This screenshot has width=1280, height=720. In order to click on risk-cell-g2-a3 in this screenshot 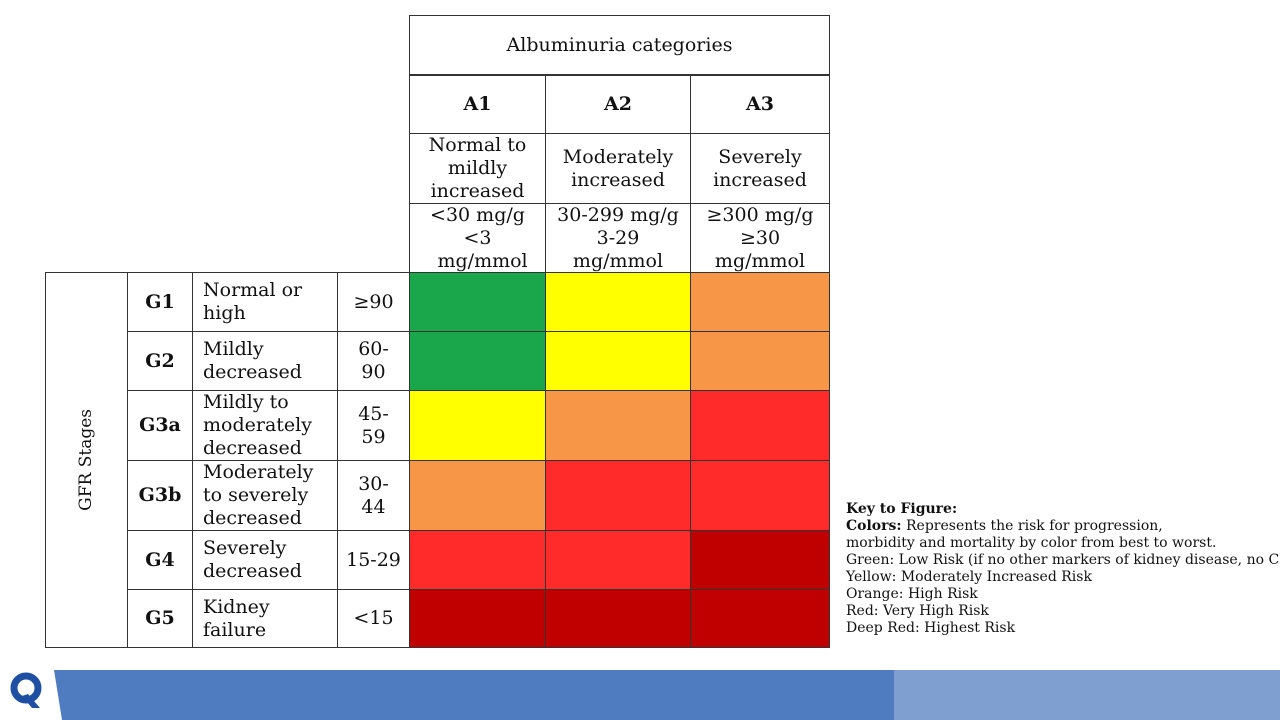, I will do `click(760, 361)`.